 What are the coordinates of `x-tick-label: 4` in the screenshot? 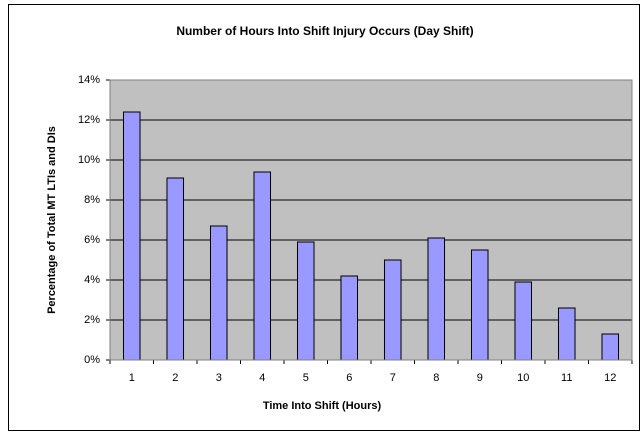 It's located at (262, 378).